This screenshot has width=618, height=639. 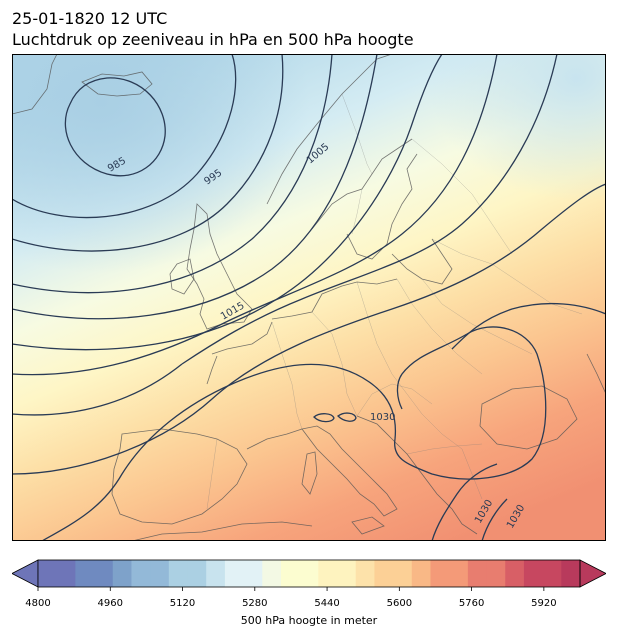 What do you see at coordinates (110, 603) in the screenshot?
I see `colorbar-tick-label: 4960` at bounding box center [110, 603].